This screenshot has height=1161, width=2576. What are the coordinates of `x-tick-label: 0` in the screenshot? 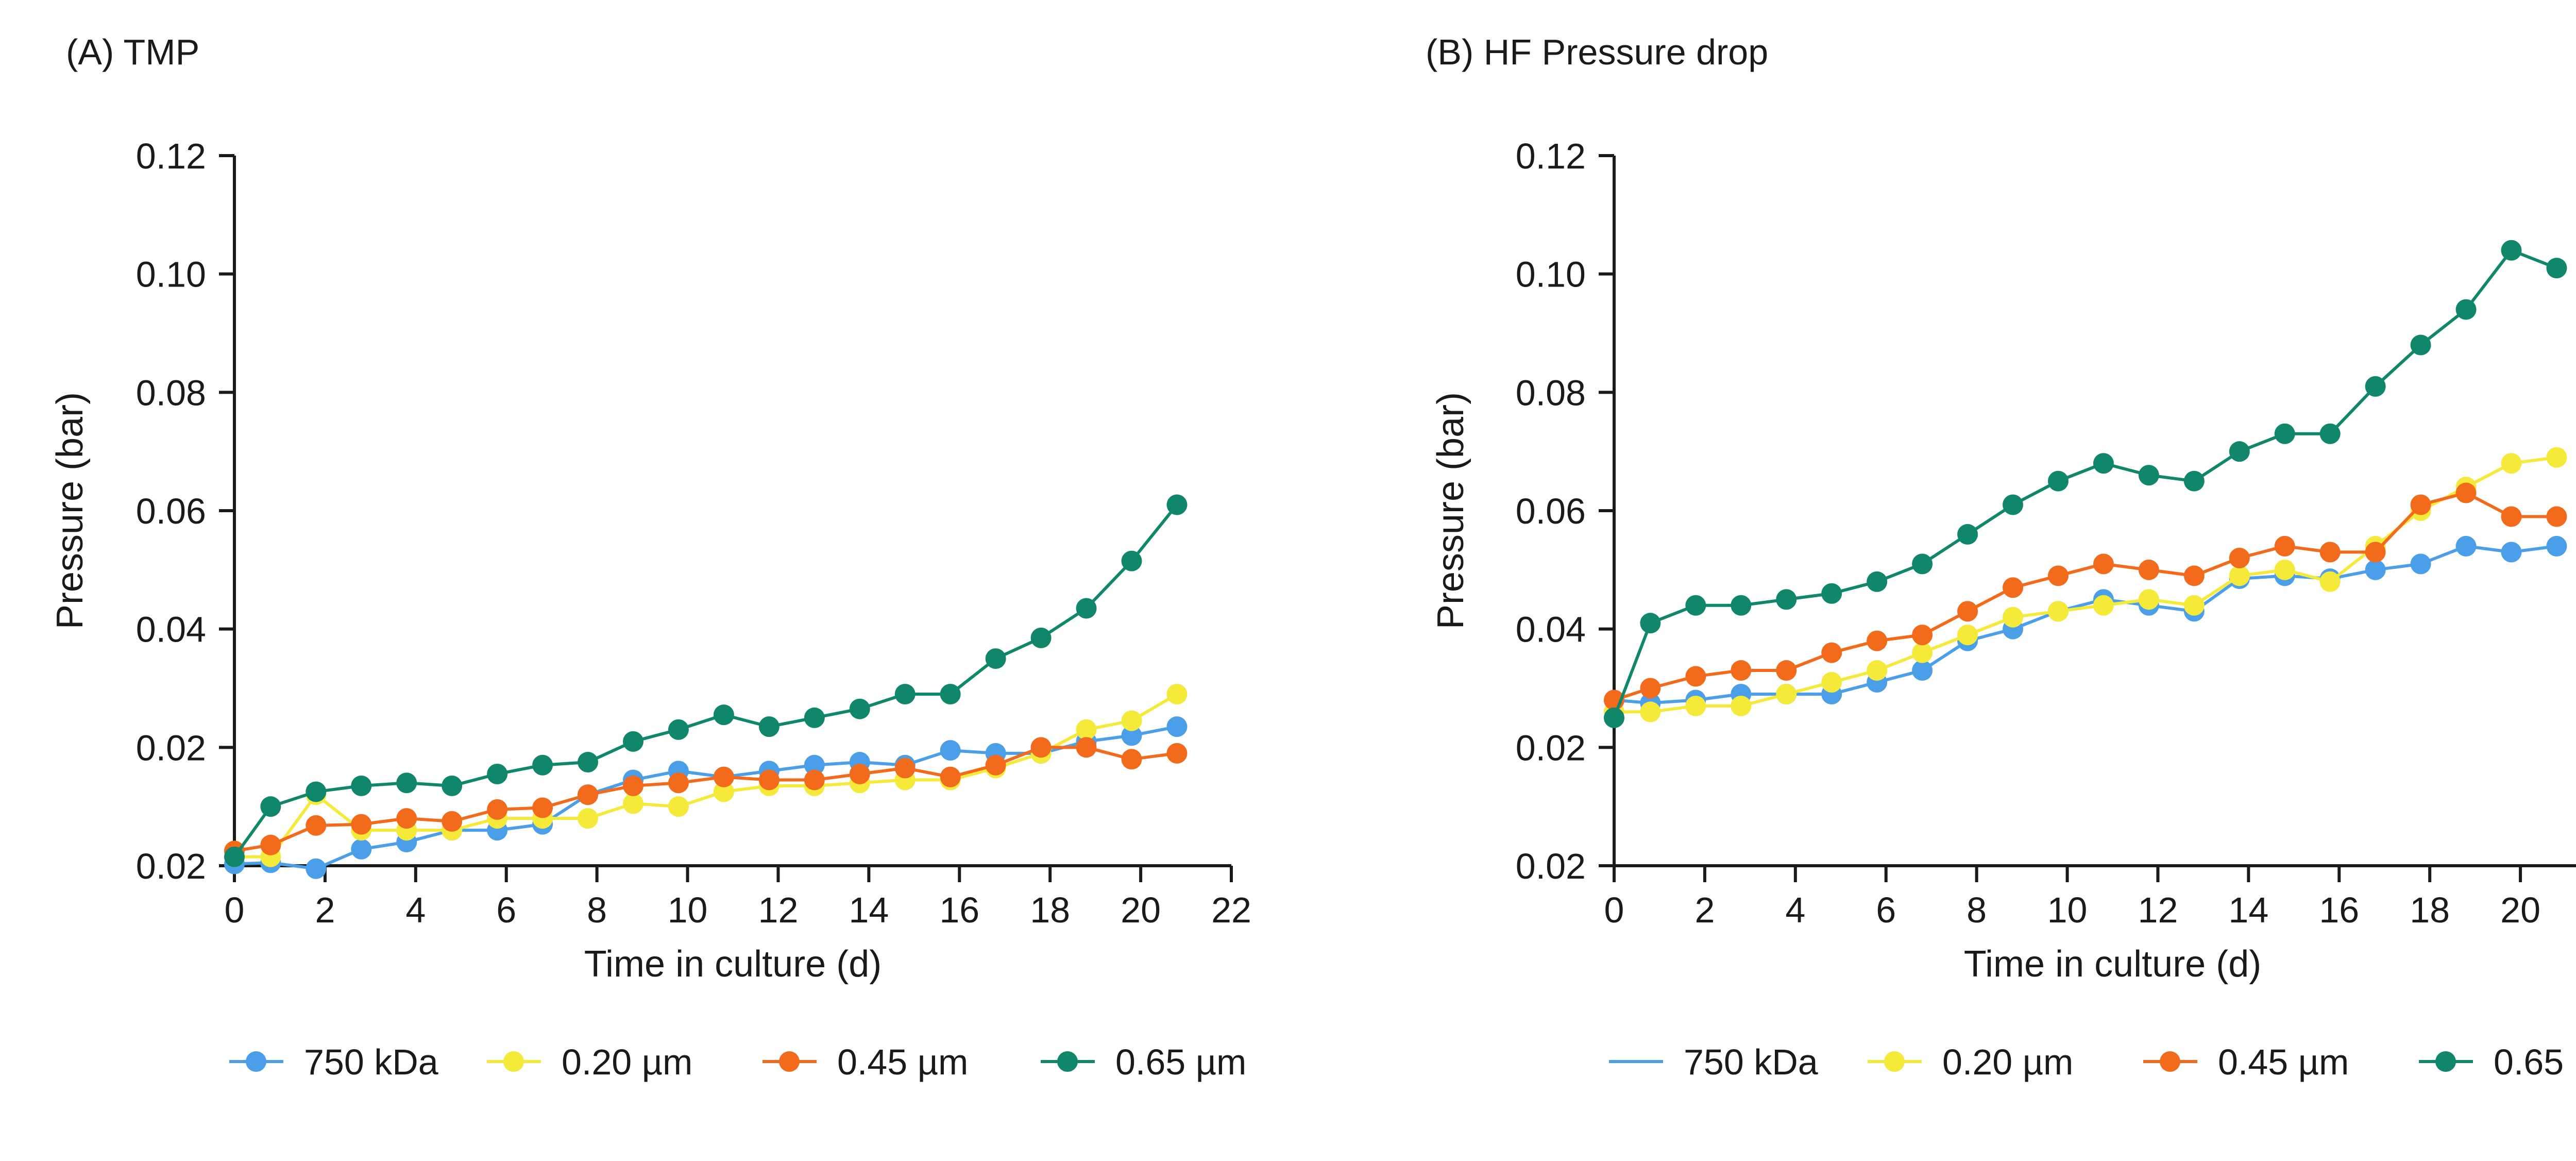 It's located at (235, 910).